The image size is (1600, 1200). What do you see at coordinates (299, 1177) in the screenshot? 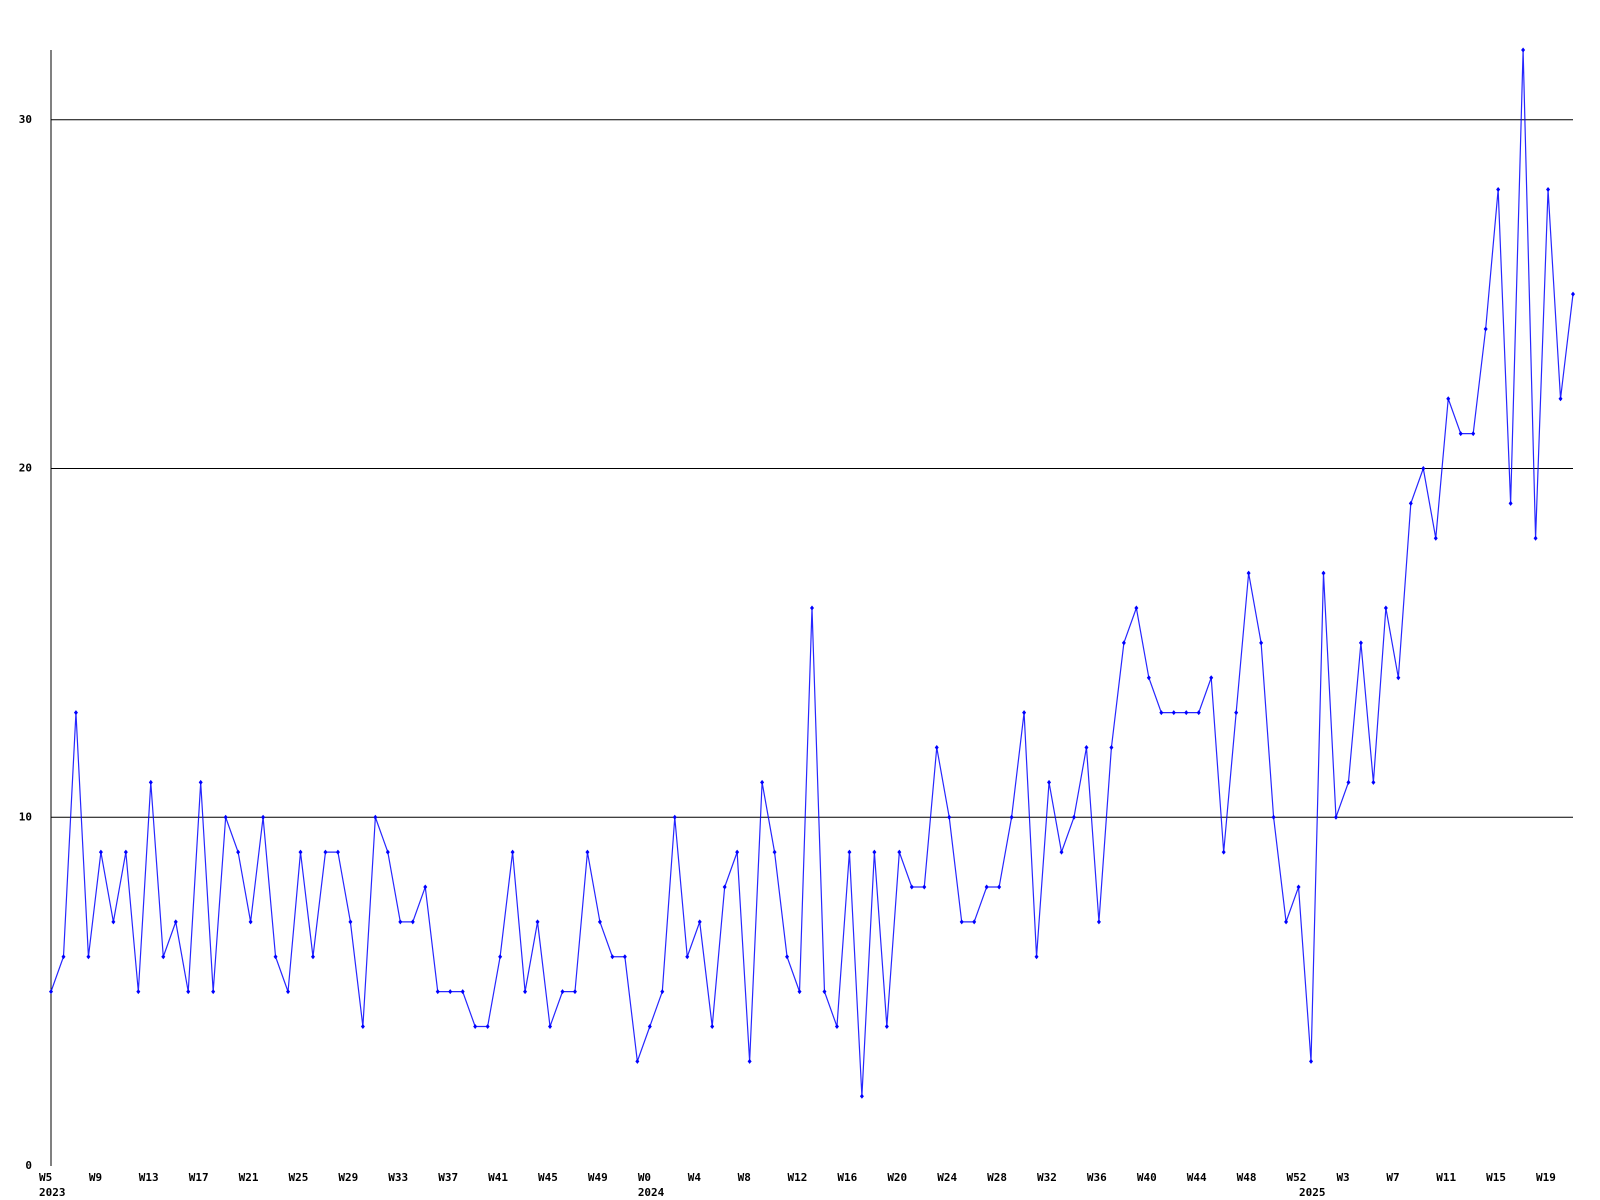
I see `x-tick-label: W25` at bounding box center [299, 1177].